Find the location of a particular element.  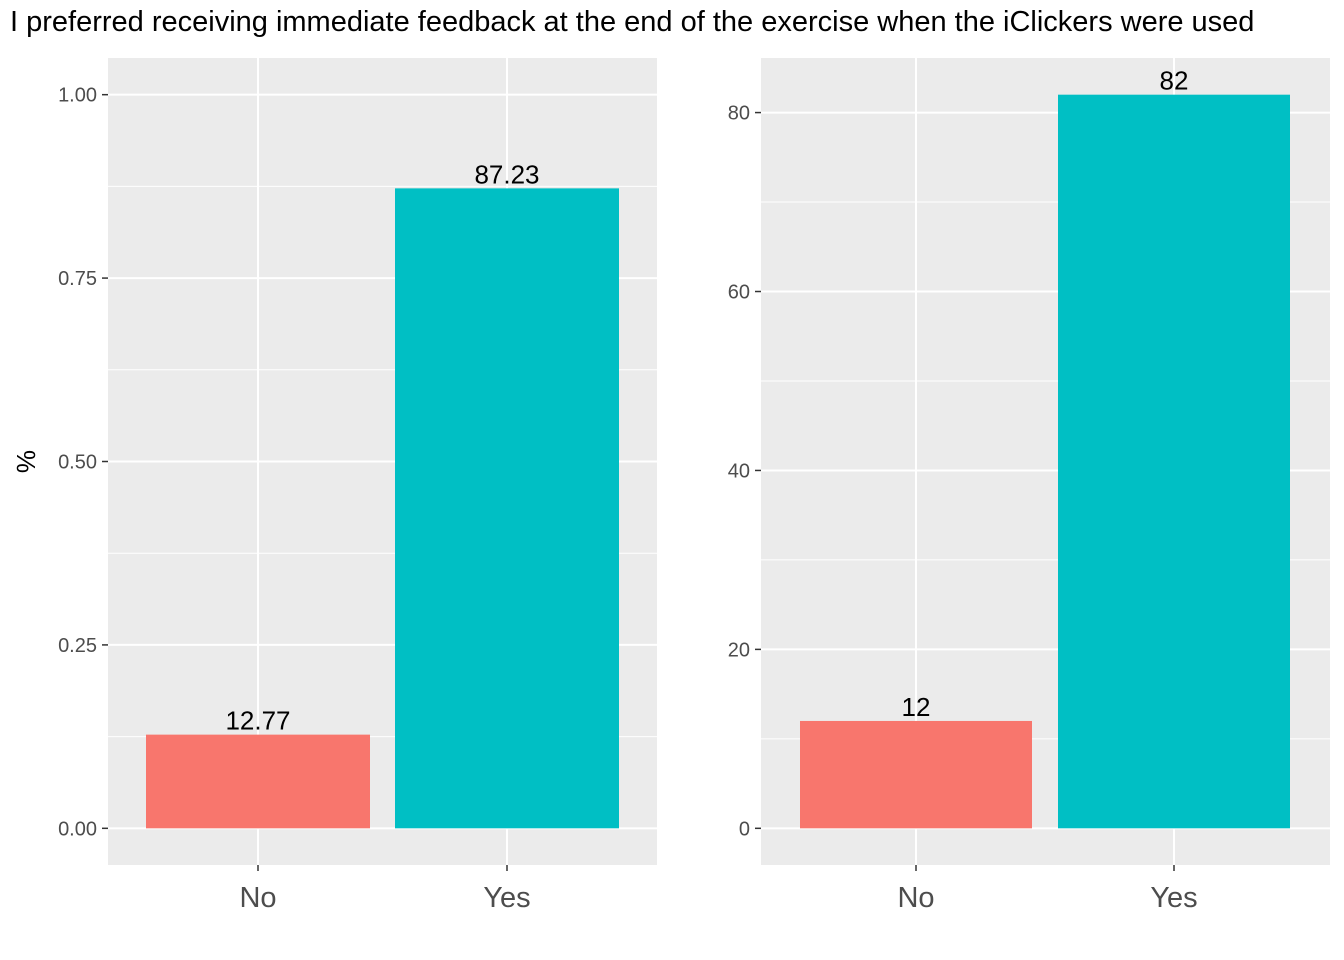

y-tick-label: 0.75 is located at coordinates (77, 279).